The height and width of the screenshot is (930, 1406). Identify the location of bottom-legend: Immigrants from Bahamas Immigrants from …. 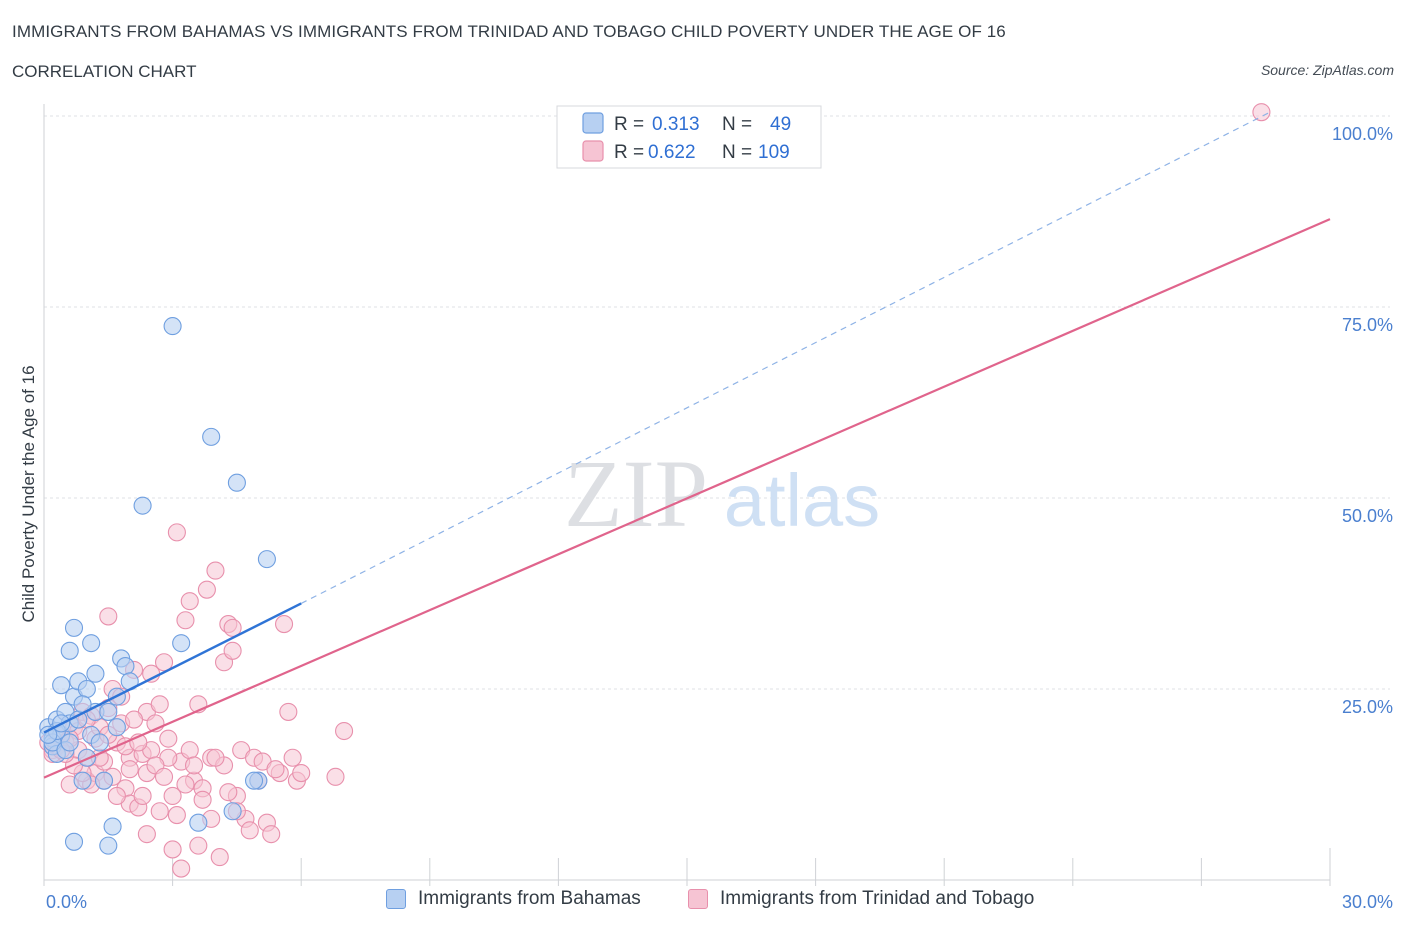
(703, 903).